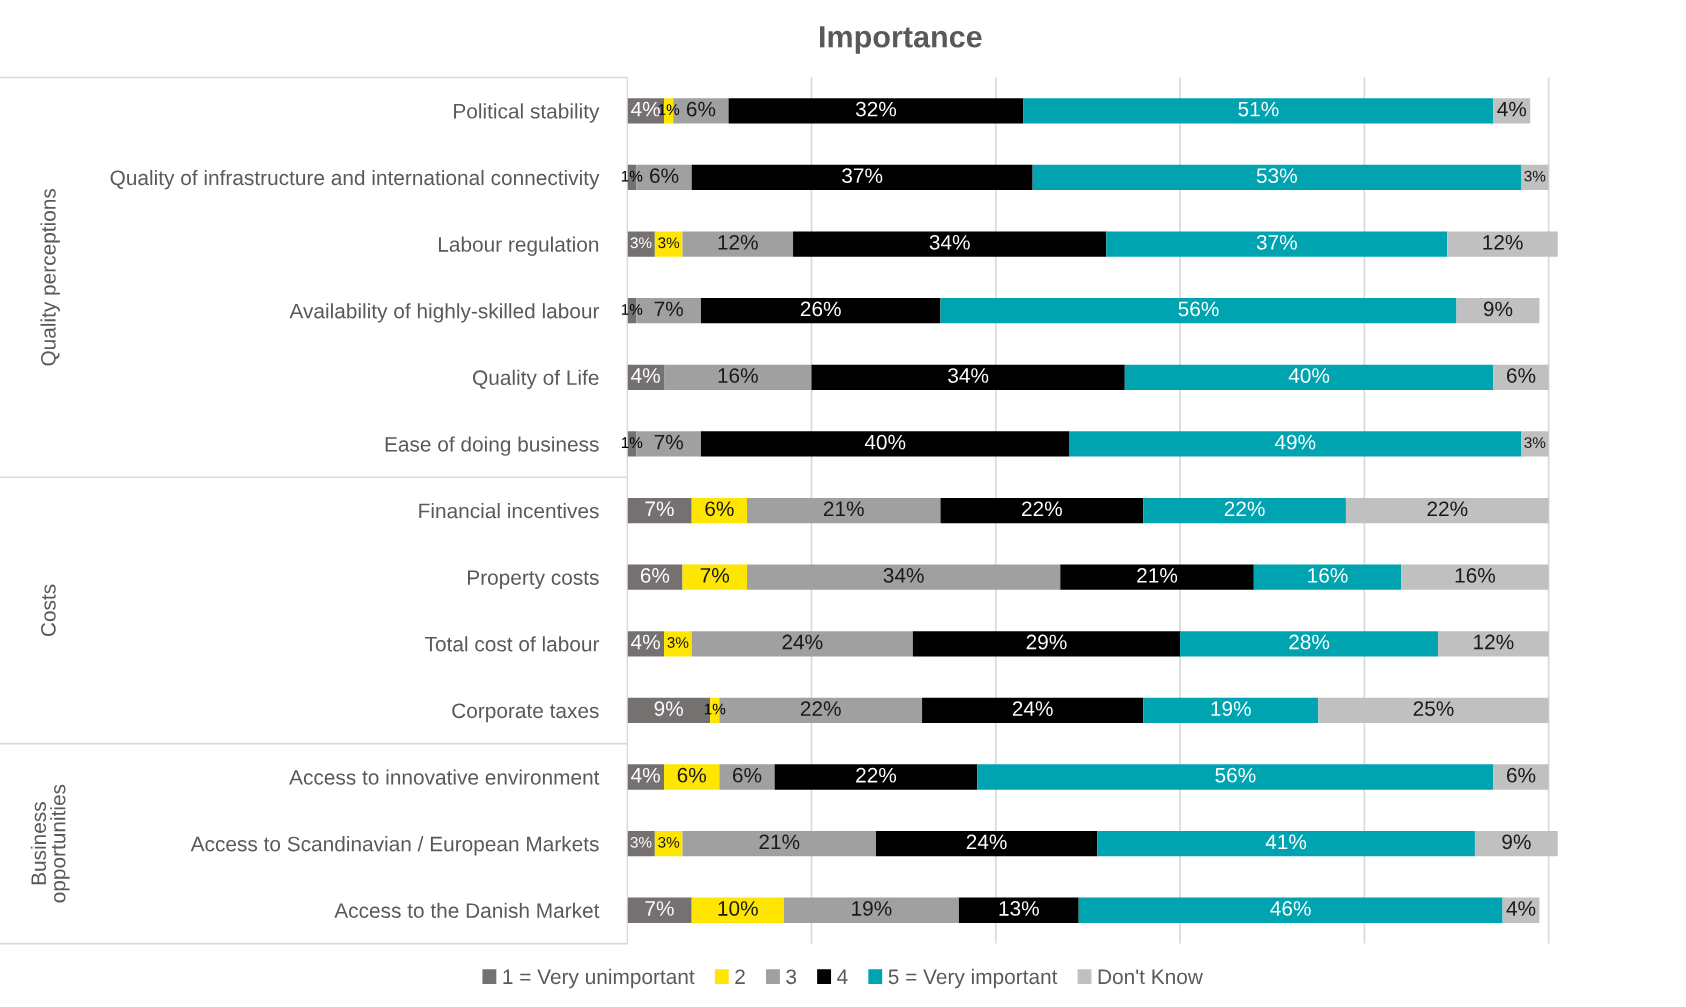 This screenshot has width=1686, height=1007. What do you see at coordinates (599, 978) in the screenshot?
I see `legend-label: 1 = Very unimportant` at bounding box center [599, 978].